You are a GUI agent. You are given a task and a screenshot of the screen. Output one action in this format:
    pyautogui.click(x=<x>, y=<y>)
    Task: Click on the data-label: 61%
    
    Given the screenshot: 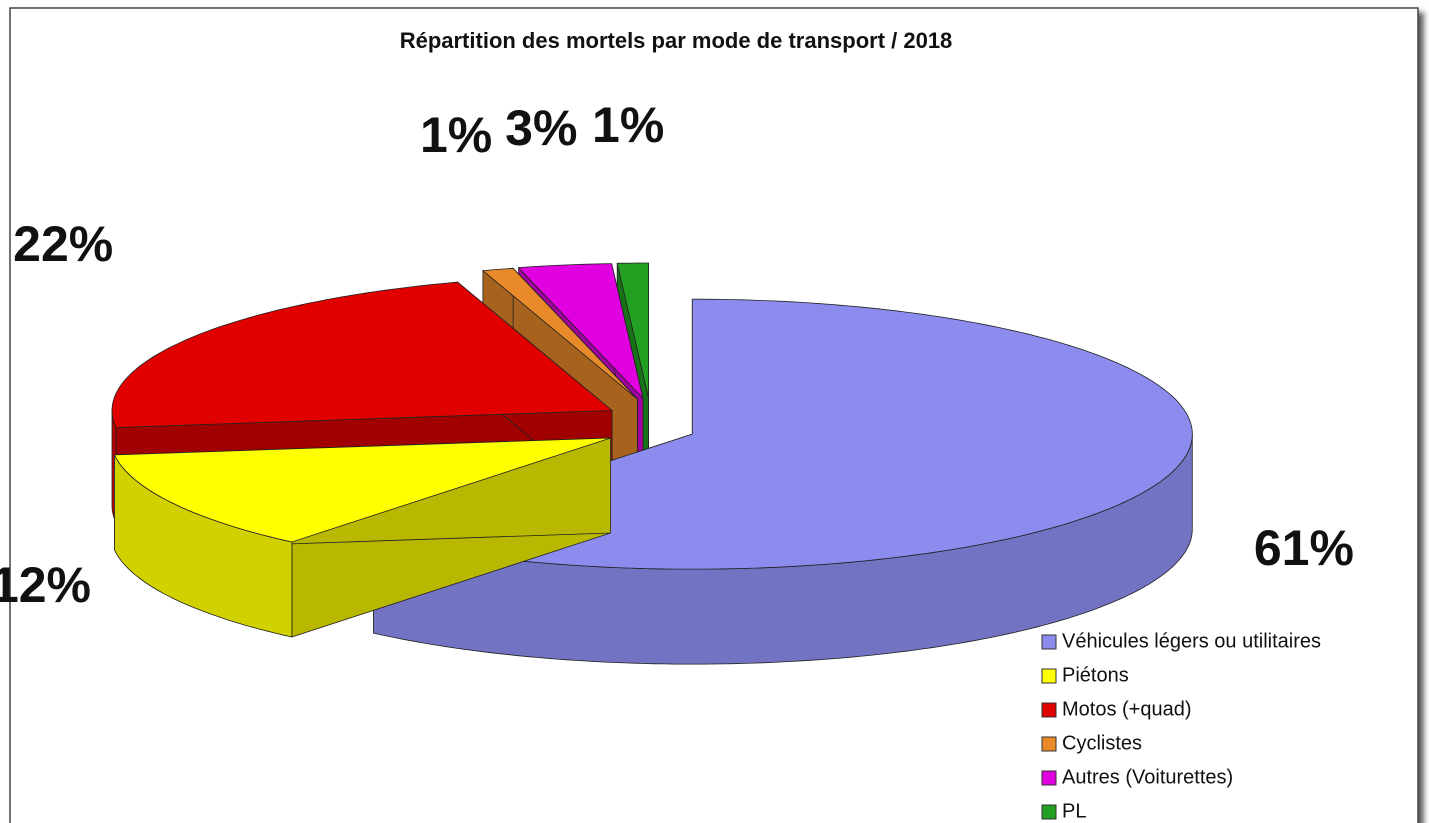 What is the action you would take?
    pyautogui.click(x=1304, y=548)
    